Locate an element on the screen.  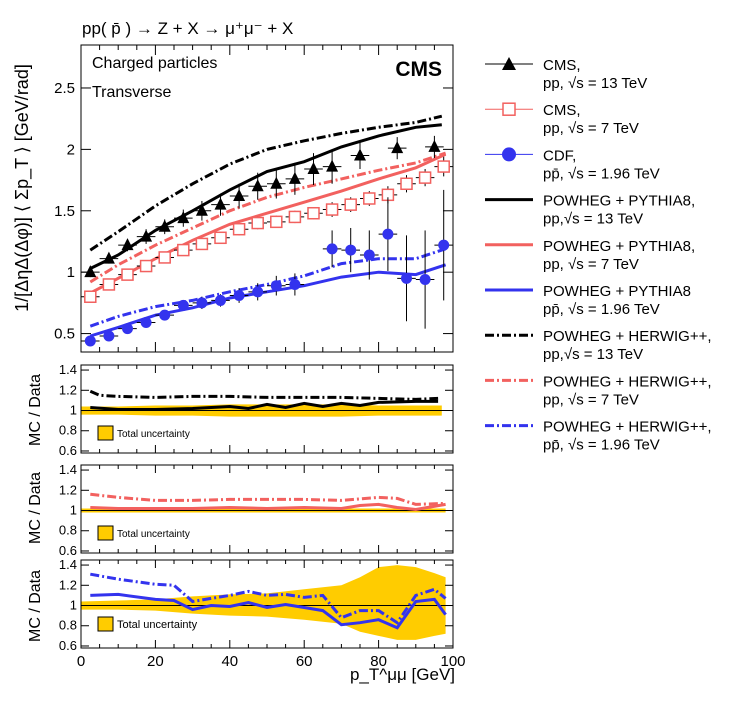
ratio2-ylabel: MC / Data is located at coordinates (35, 508).